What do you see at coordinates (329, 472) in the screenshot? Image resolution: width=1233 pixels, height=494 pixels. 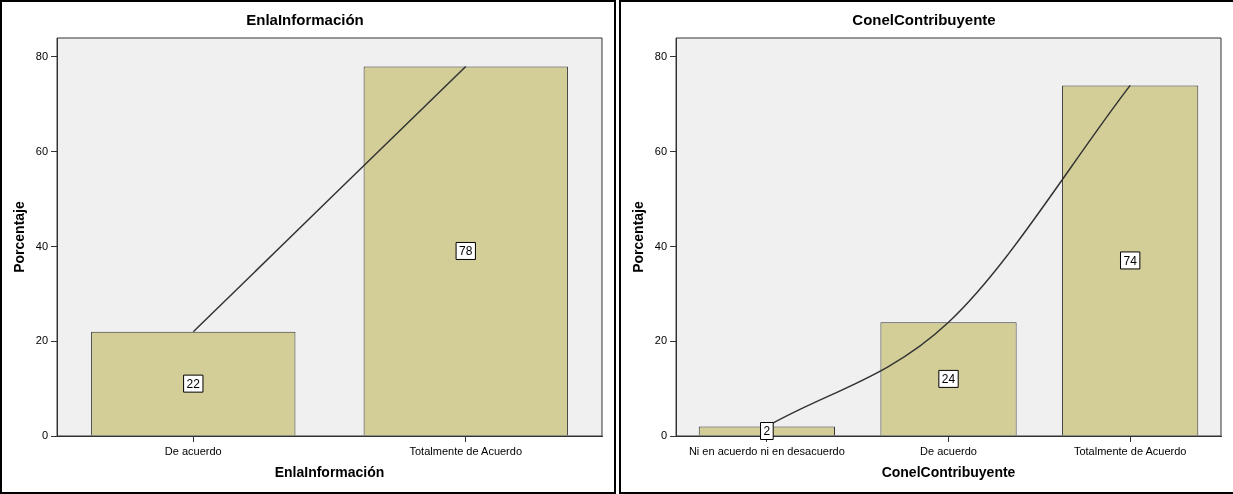 I see `x-axis-title: EnlaInformación` at bounding box center [329, 472].